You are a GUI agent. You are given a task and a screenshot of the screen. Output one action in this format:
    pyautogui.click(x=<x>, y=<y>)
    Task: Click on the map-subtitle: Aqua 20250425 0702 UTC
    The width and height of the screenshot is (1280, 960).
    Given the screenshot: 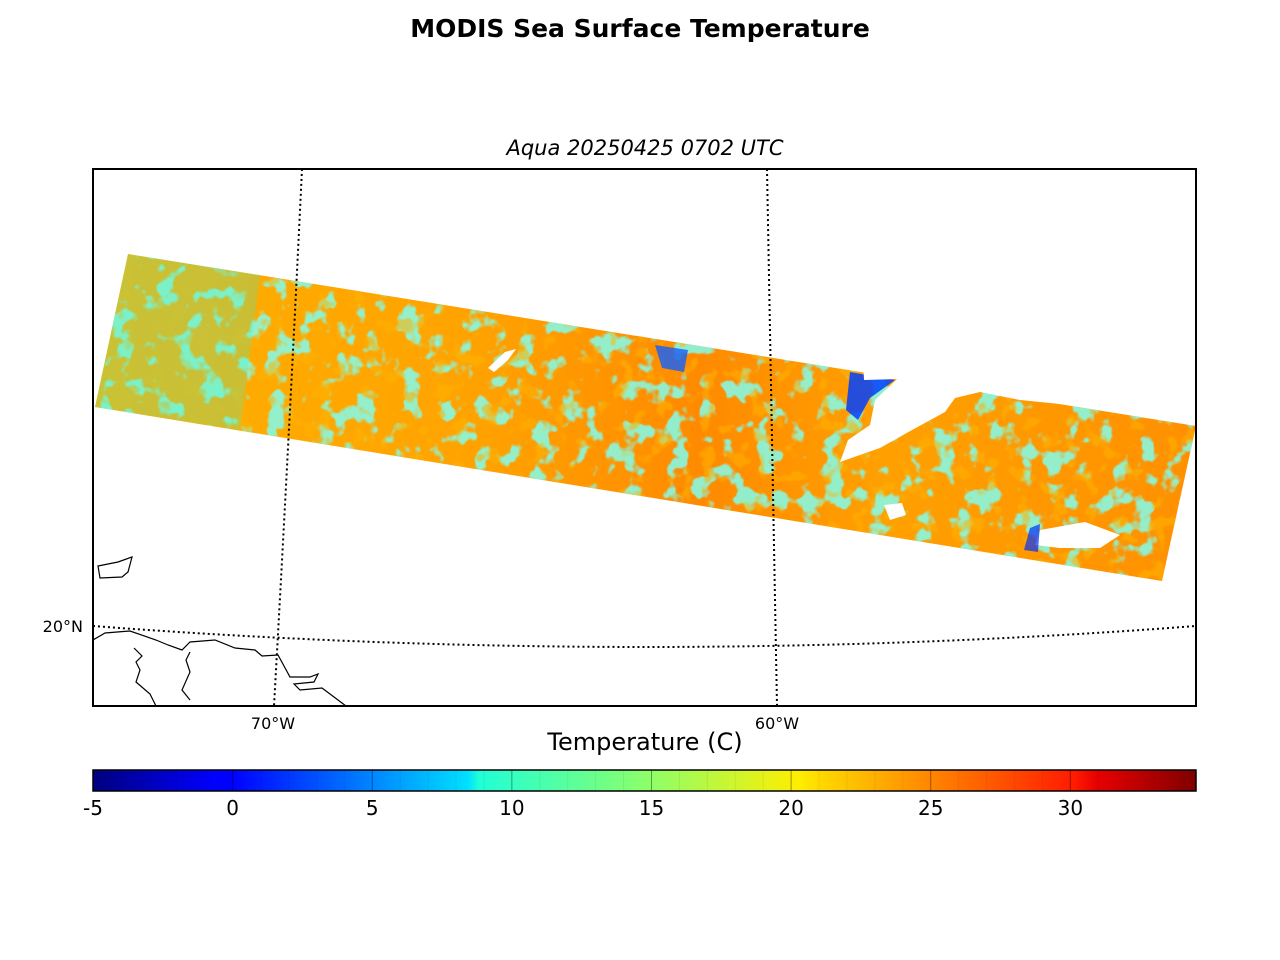 What is the action you would take?
    pyautogui.click(x=645, y=148)
    